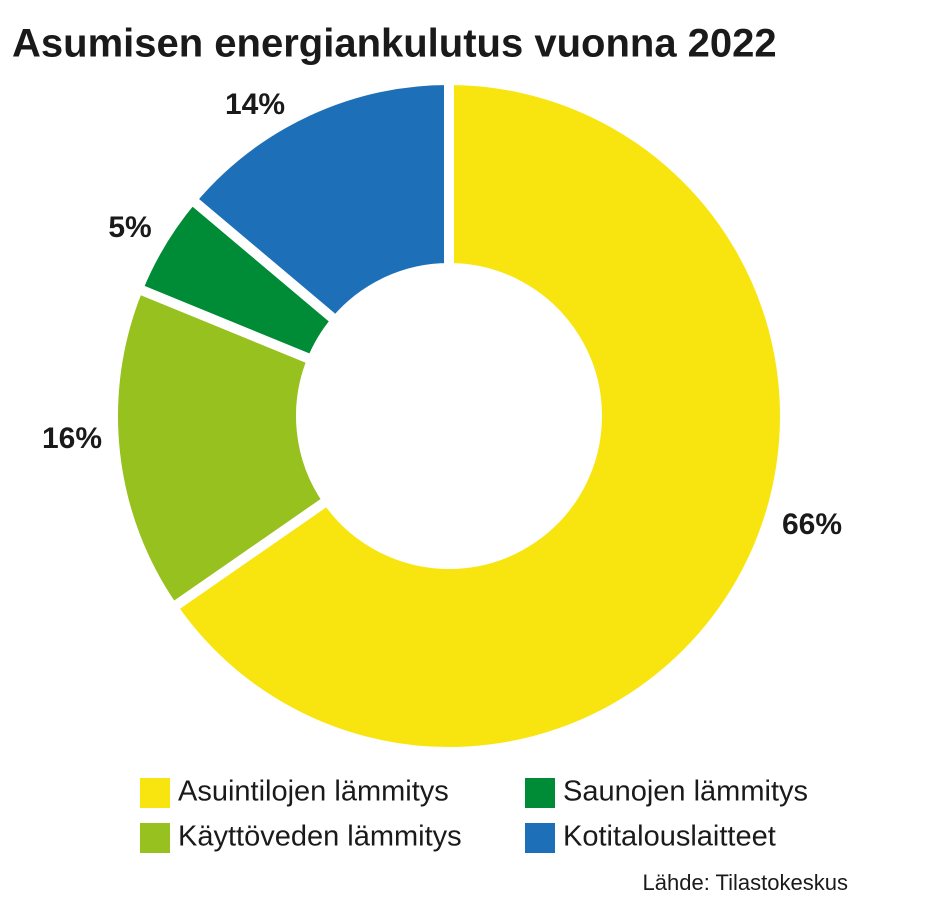  I want to click on chart-title: Asumisen energiankulutus vuonna 2022, so click(394, 44).